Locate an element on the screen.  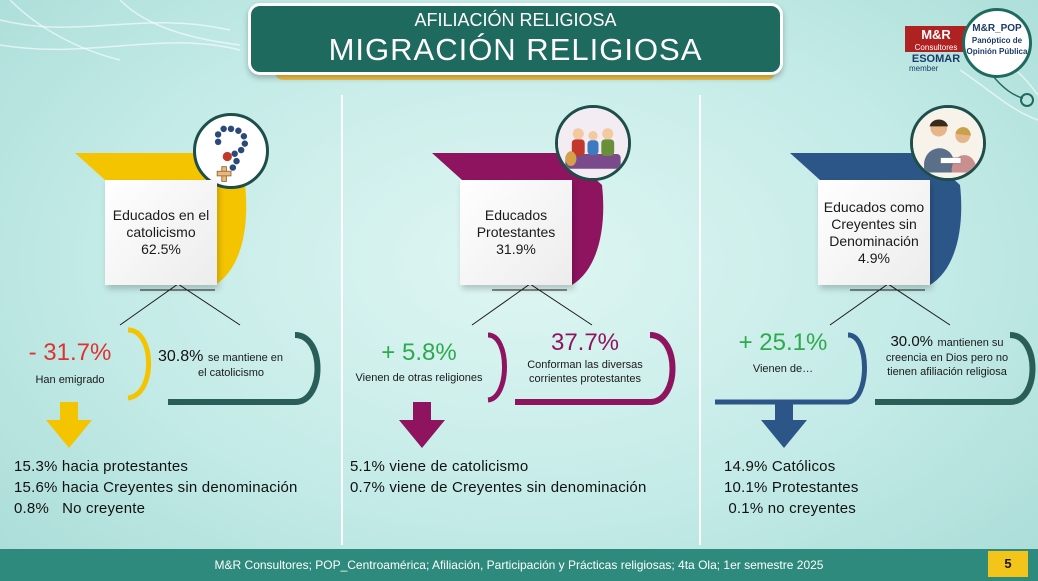
list-item: 14.9% Católicos is located at coordinates (780, 466).